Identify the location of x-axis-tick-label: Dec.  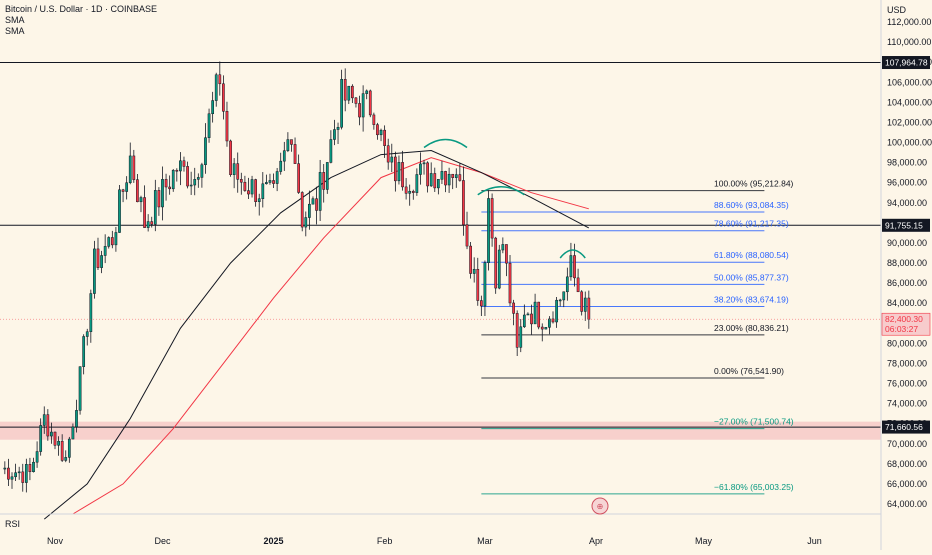
(162, 541).